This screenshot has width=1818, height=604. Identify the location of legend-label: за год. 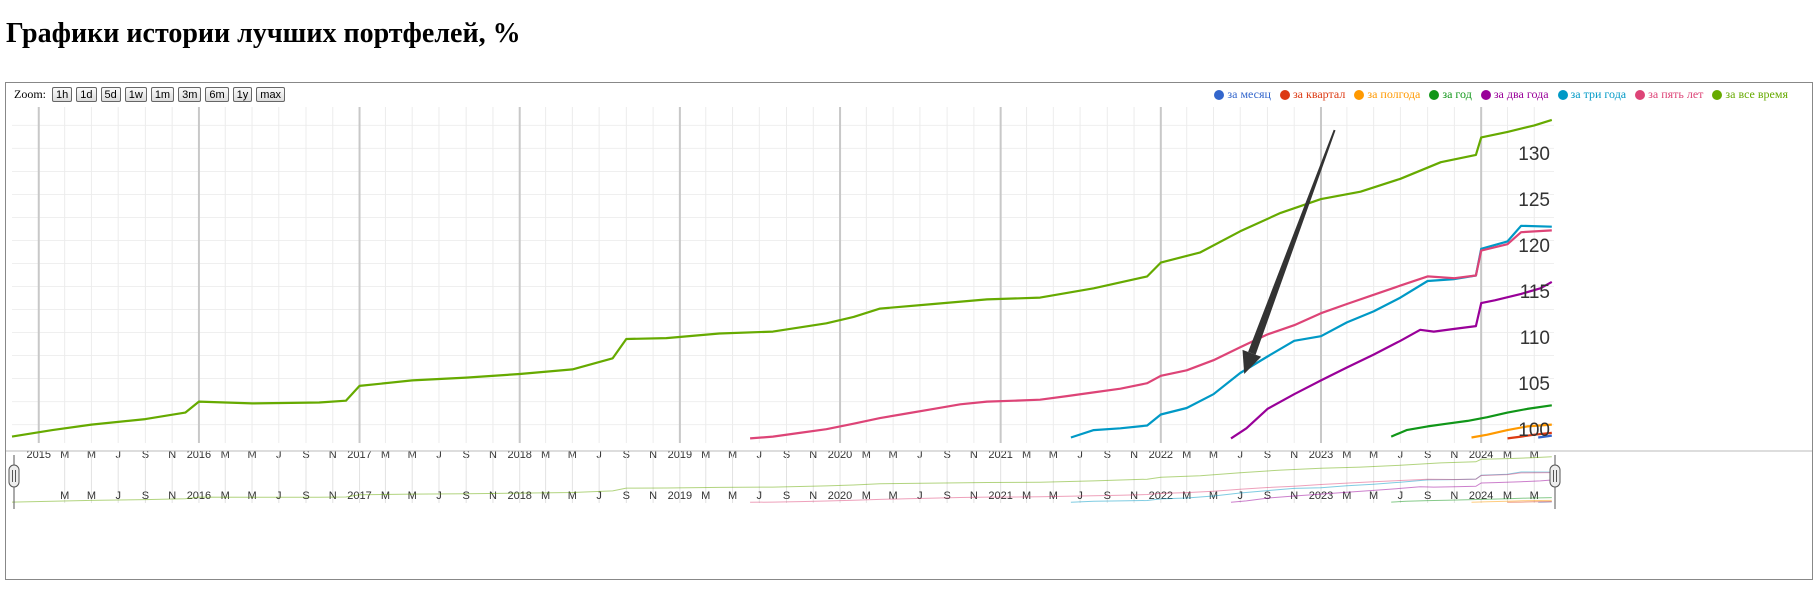
(1457, 94).